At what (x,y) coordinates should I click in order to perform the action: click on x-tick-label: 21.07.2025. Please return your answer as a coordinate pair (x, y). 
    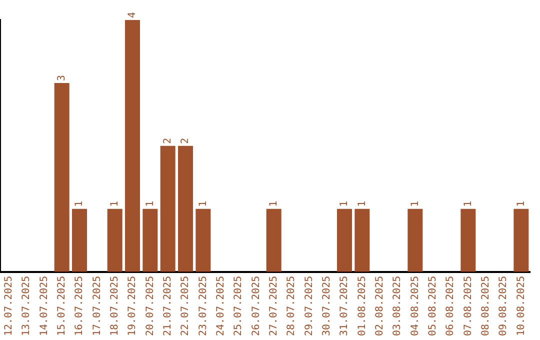
    Looking at the image, I should click on (168, 306).